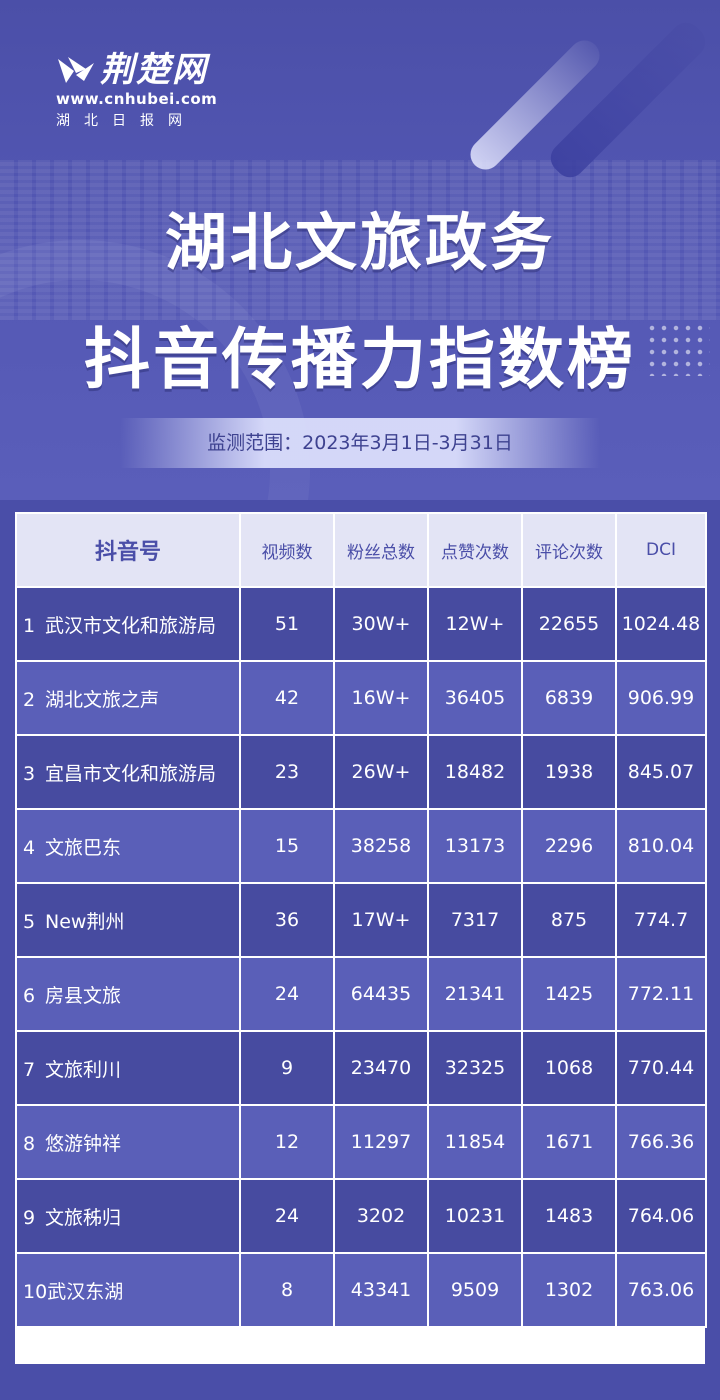 The width and height of the screenshot is (720, 1400). I want to click on cell-likes: 12W+, so click(475, 624).